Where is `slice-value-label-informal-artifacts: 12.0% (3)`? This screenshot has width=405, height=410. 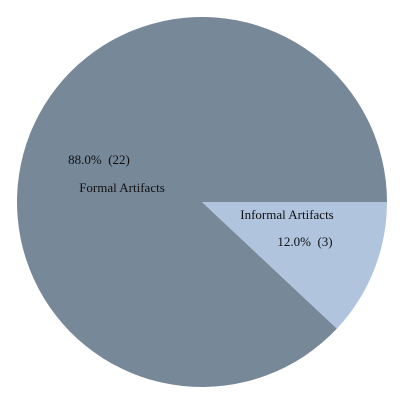 slice-value-label-informal-artifacts: 12.0% (3) is located at coordinates (304, 241).